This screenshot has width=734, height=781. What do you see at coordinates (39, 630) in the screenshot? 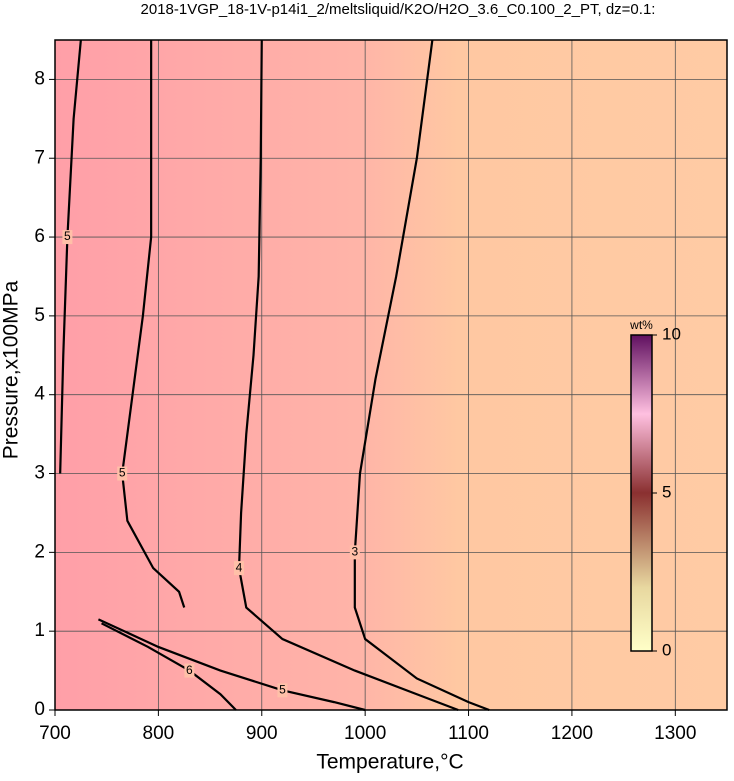
I see `y-tick-label: 1` at bounding box center [39, 630].